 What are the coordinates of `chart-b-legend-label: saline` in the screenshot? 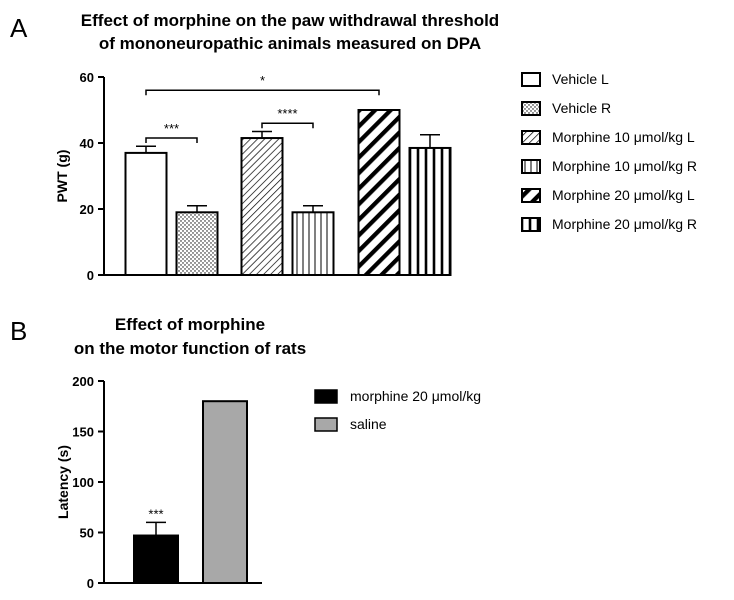 It's located at (368, 424).